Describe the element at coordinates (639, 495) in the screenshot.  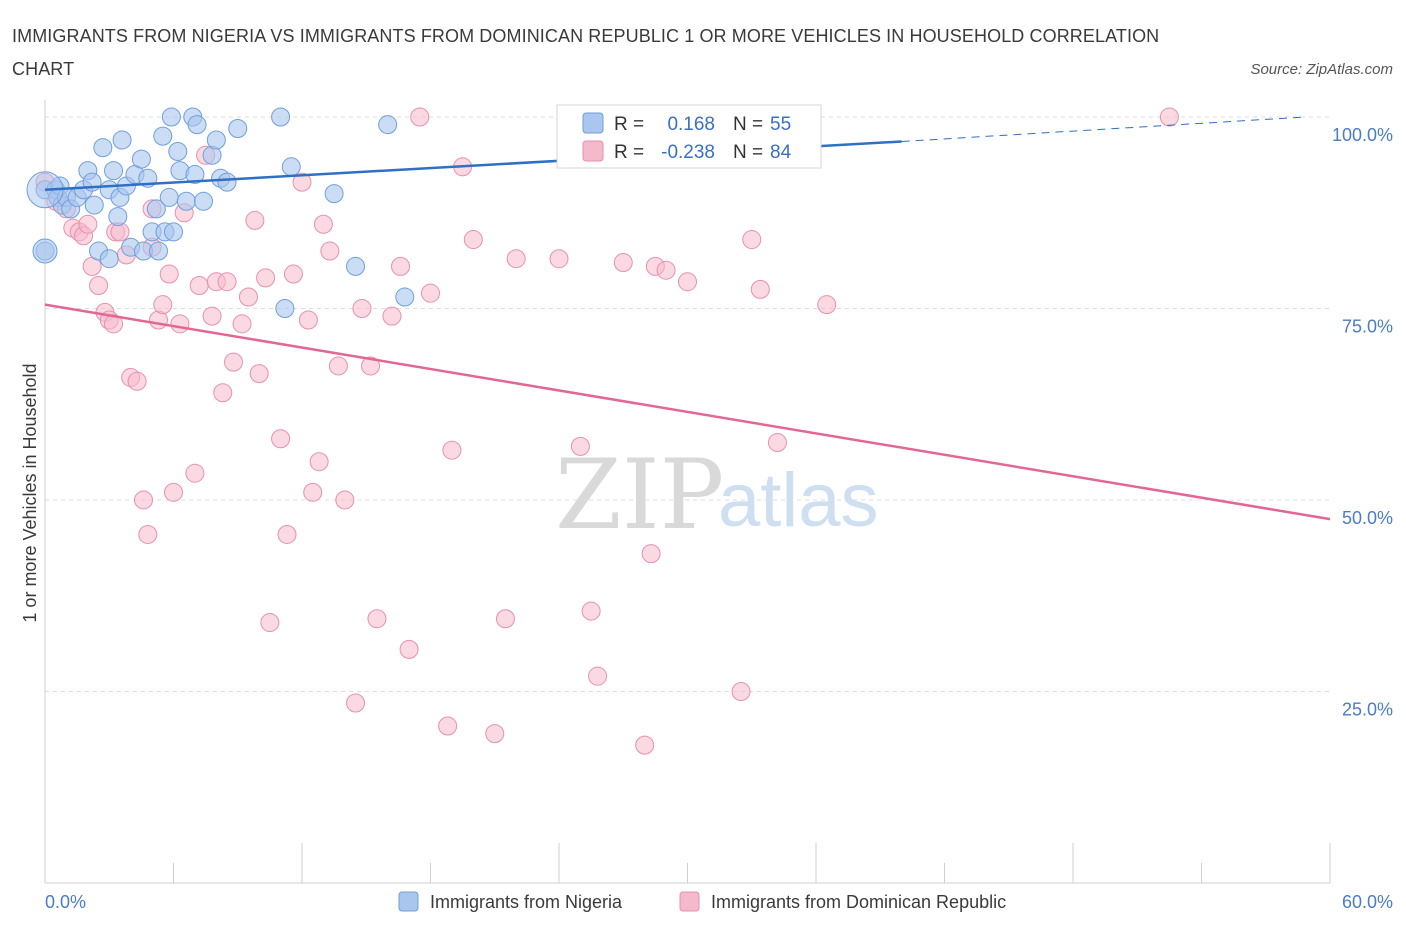
I see `watermark-zip: ZIP` at that location.